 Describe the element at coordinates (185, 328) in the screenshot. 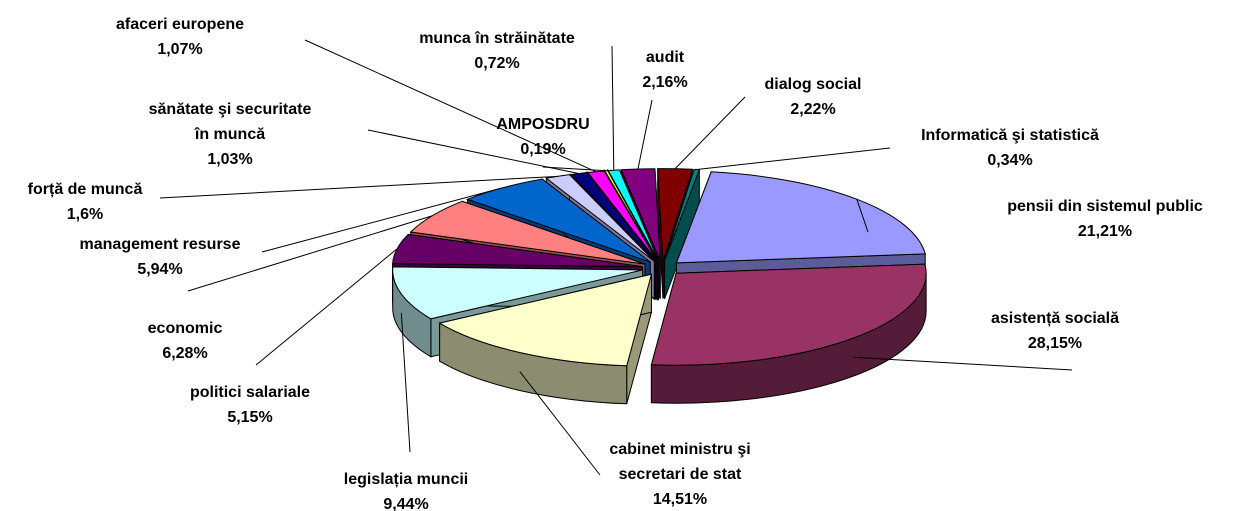

I see `label-name: economic` at that location.